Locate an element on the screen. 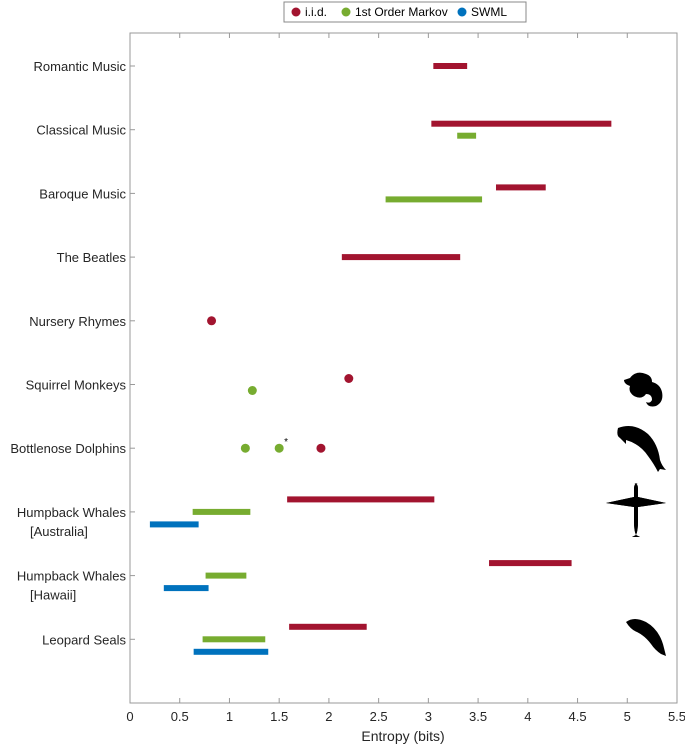 This screenshot has width=685, height=745. y-tick-label: Leopard Seals is located at coordinates (84, 639).